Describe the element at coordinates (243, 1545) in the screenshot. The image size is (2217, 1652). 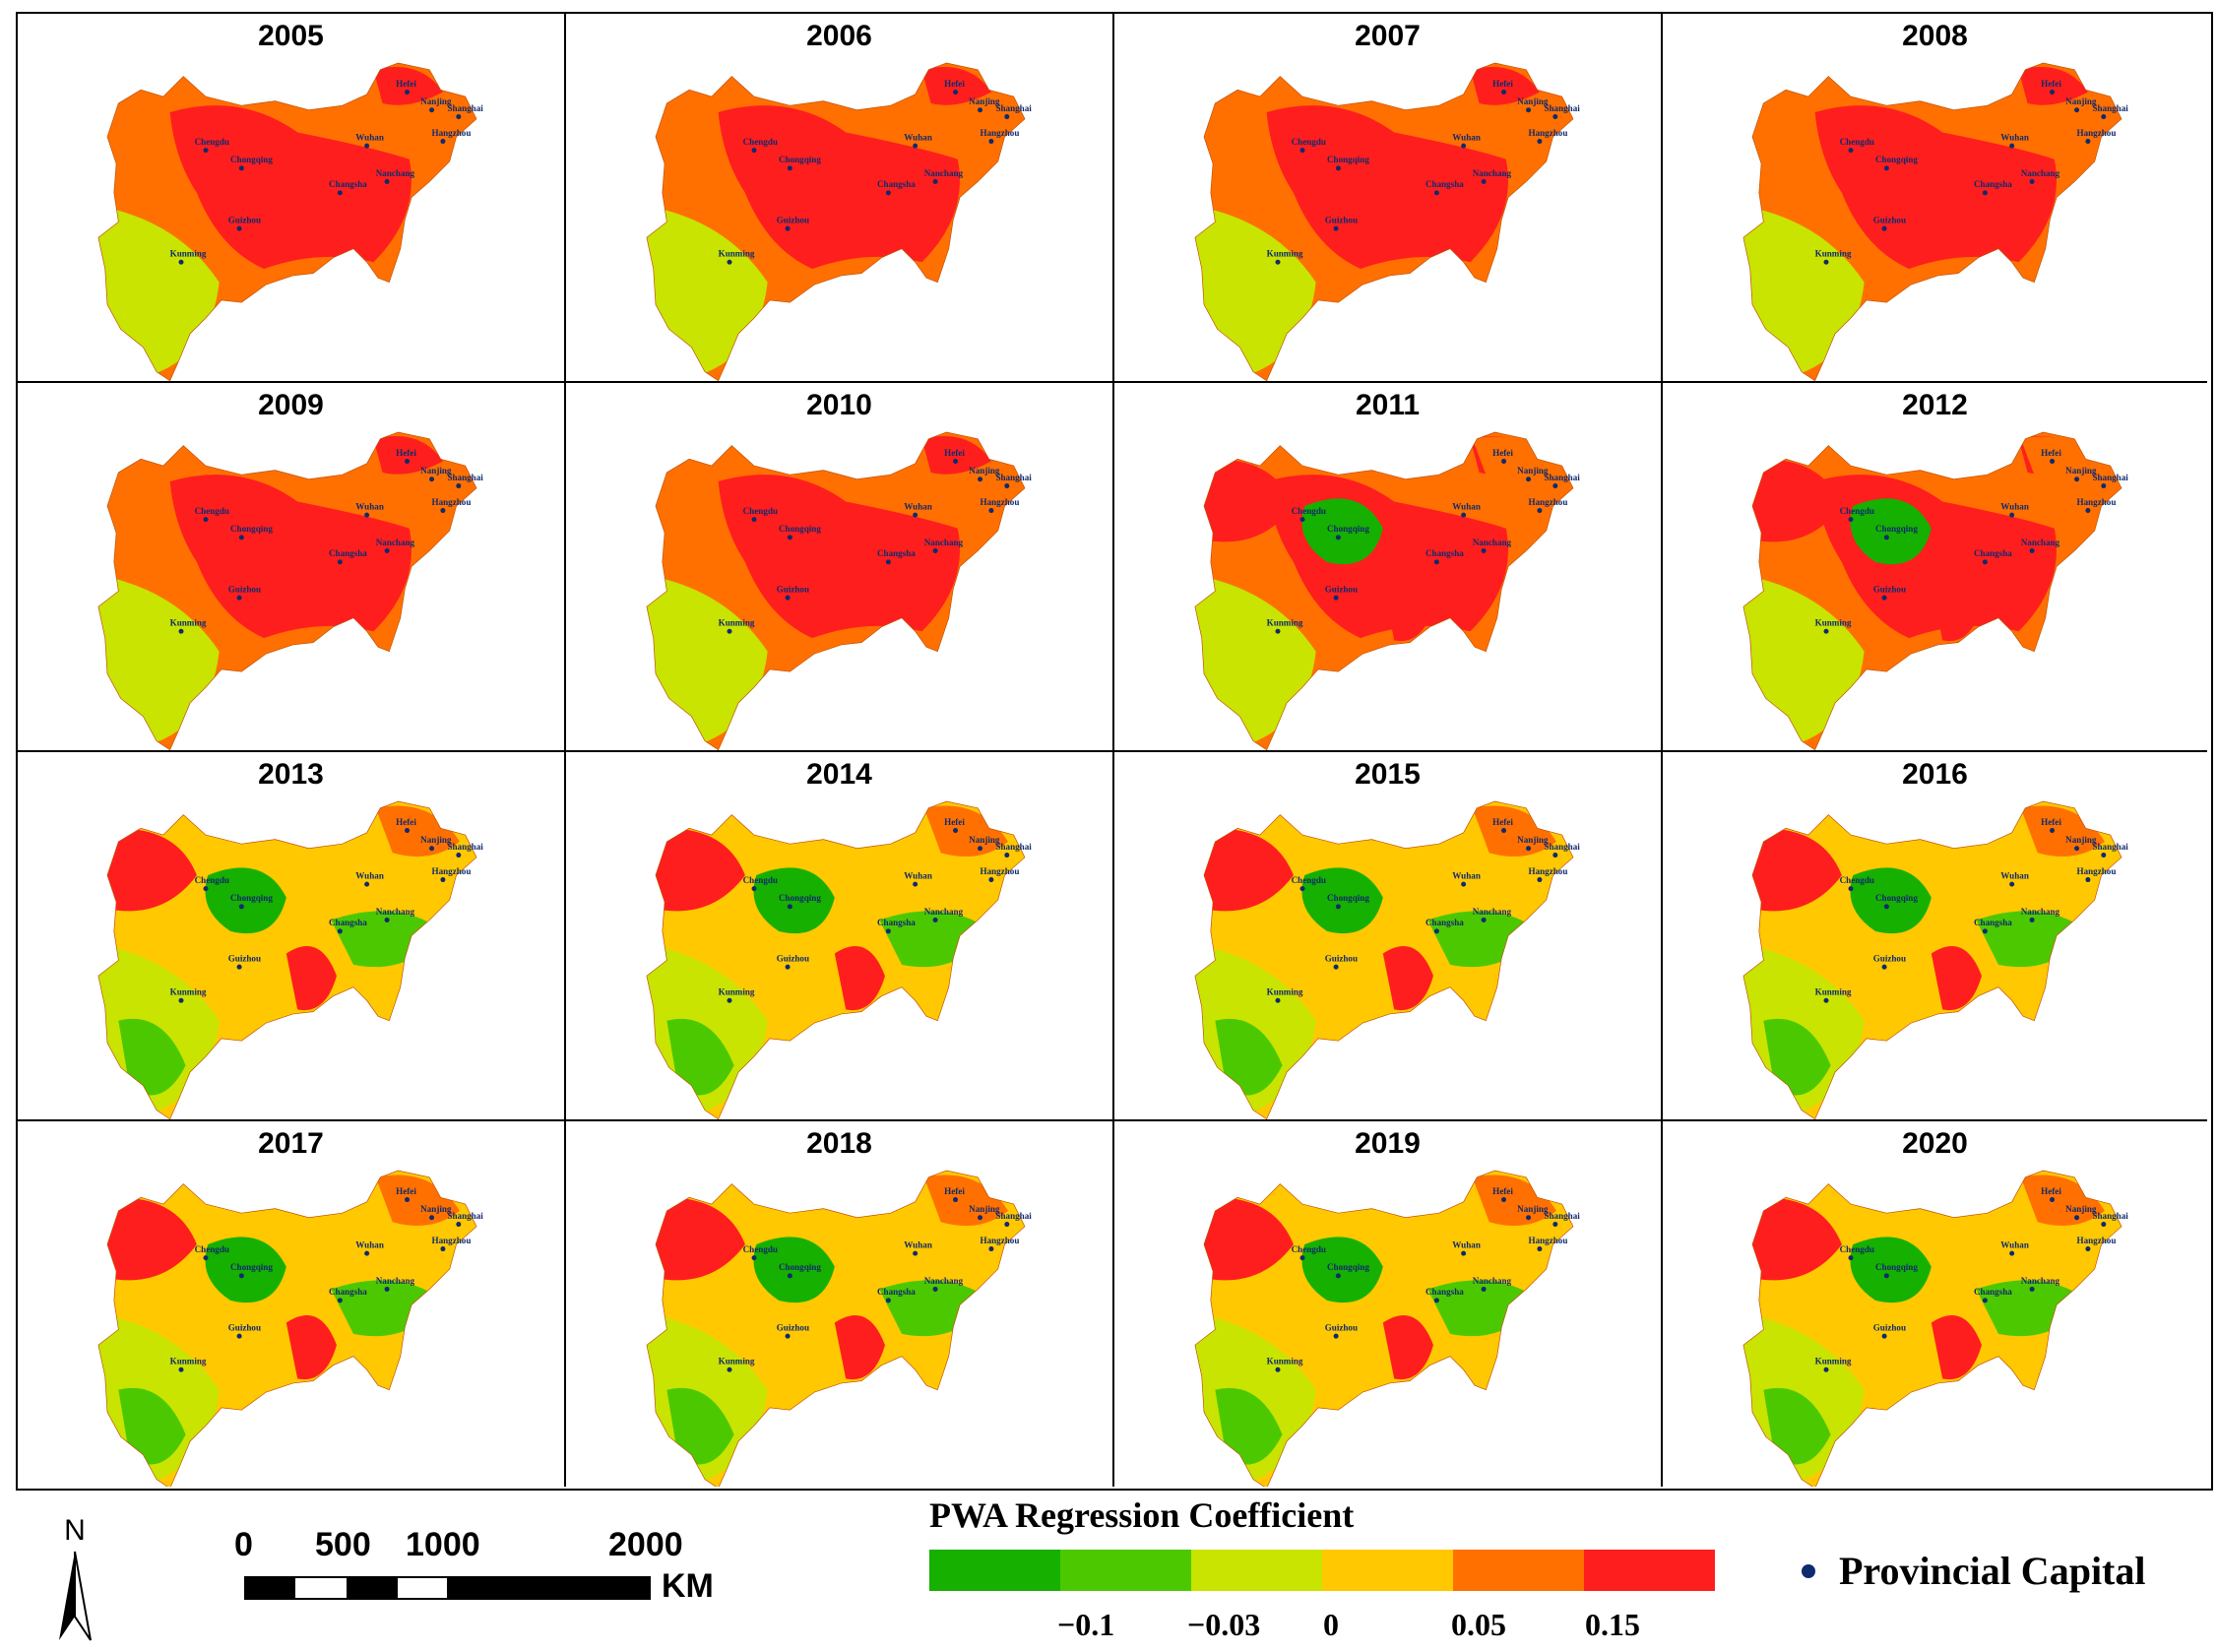
I see `scale-tick-0: 0` at that location.